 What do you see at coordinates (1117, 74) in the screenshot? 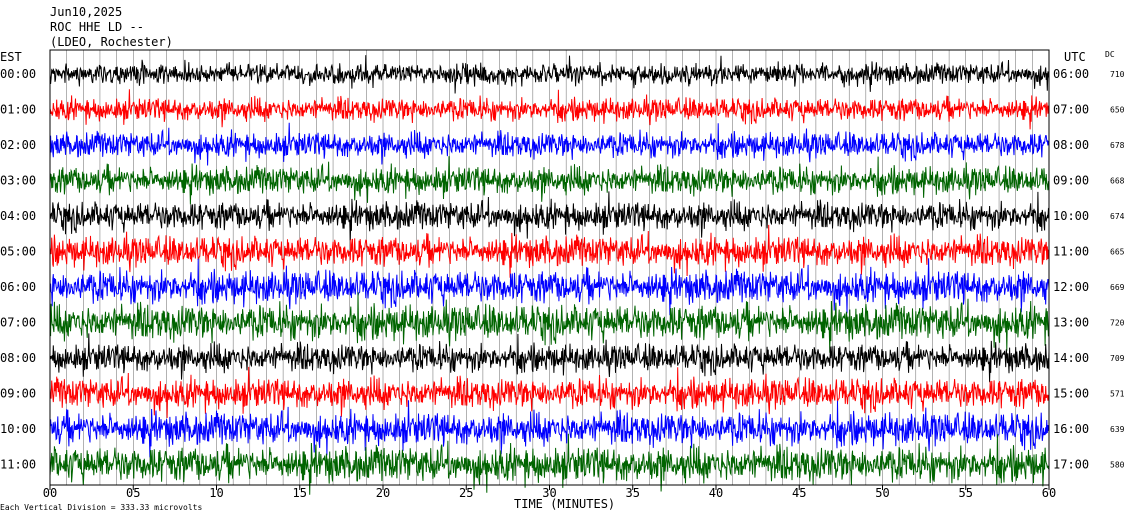
I see `dc-value: 710` at bounding box center [1117, 74].